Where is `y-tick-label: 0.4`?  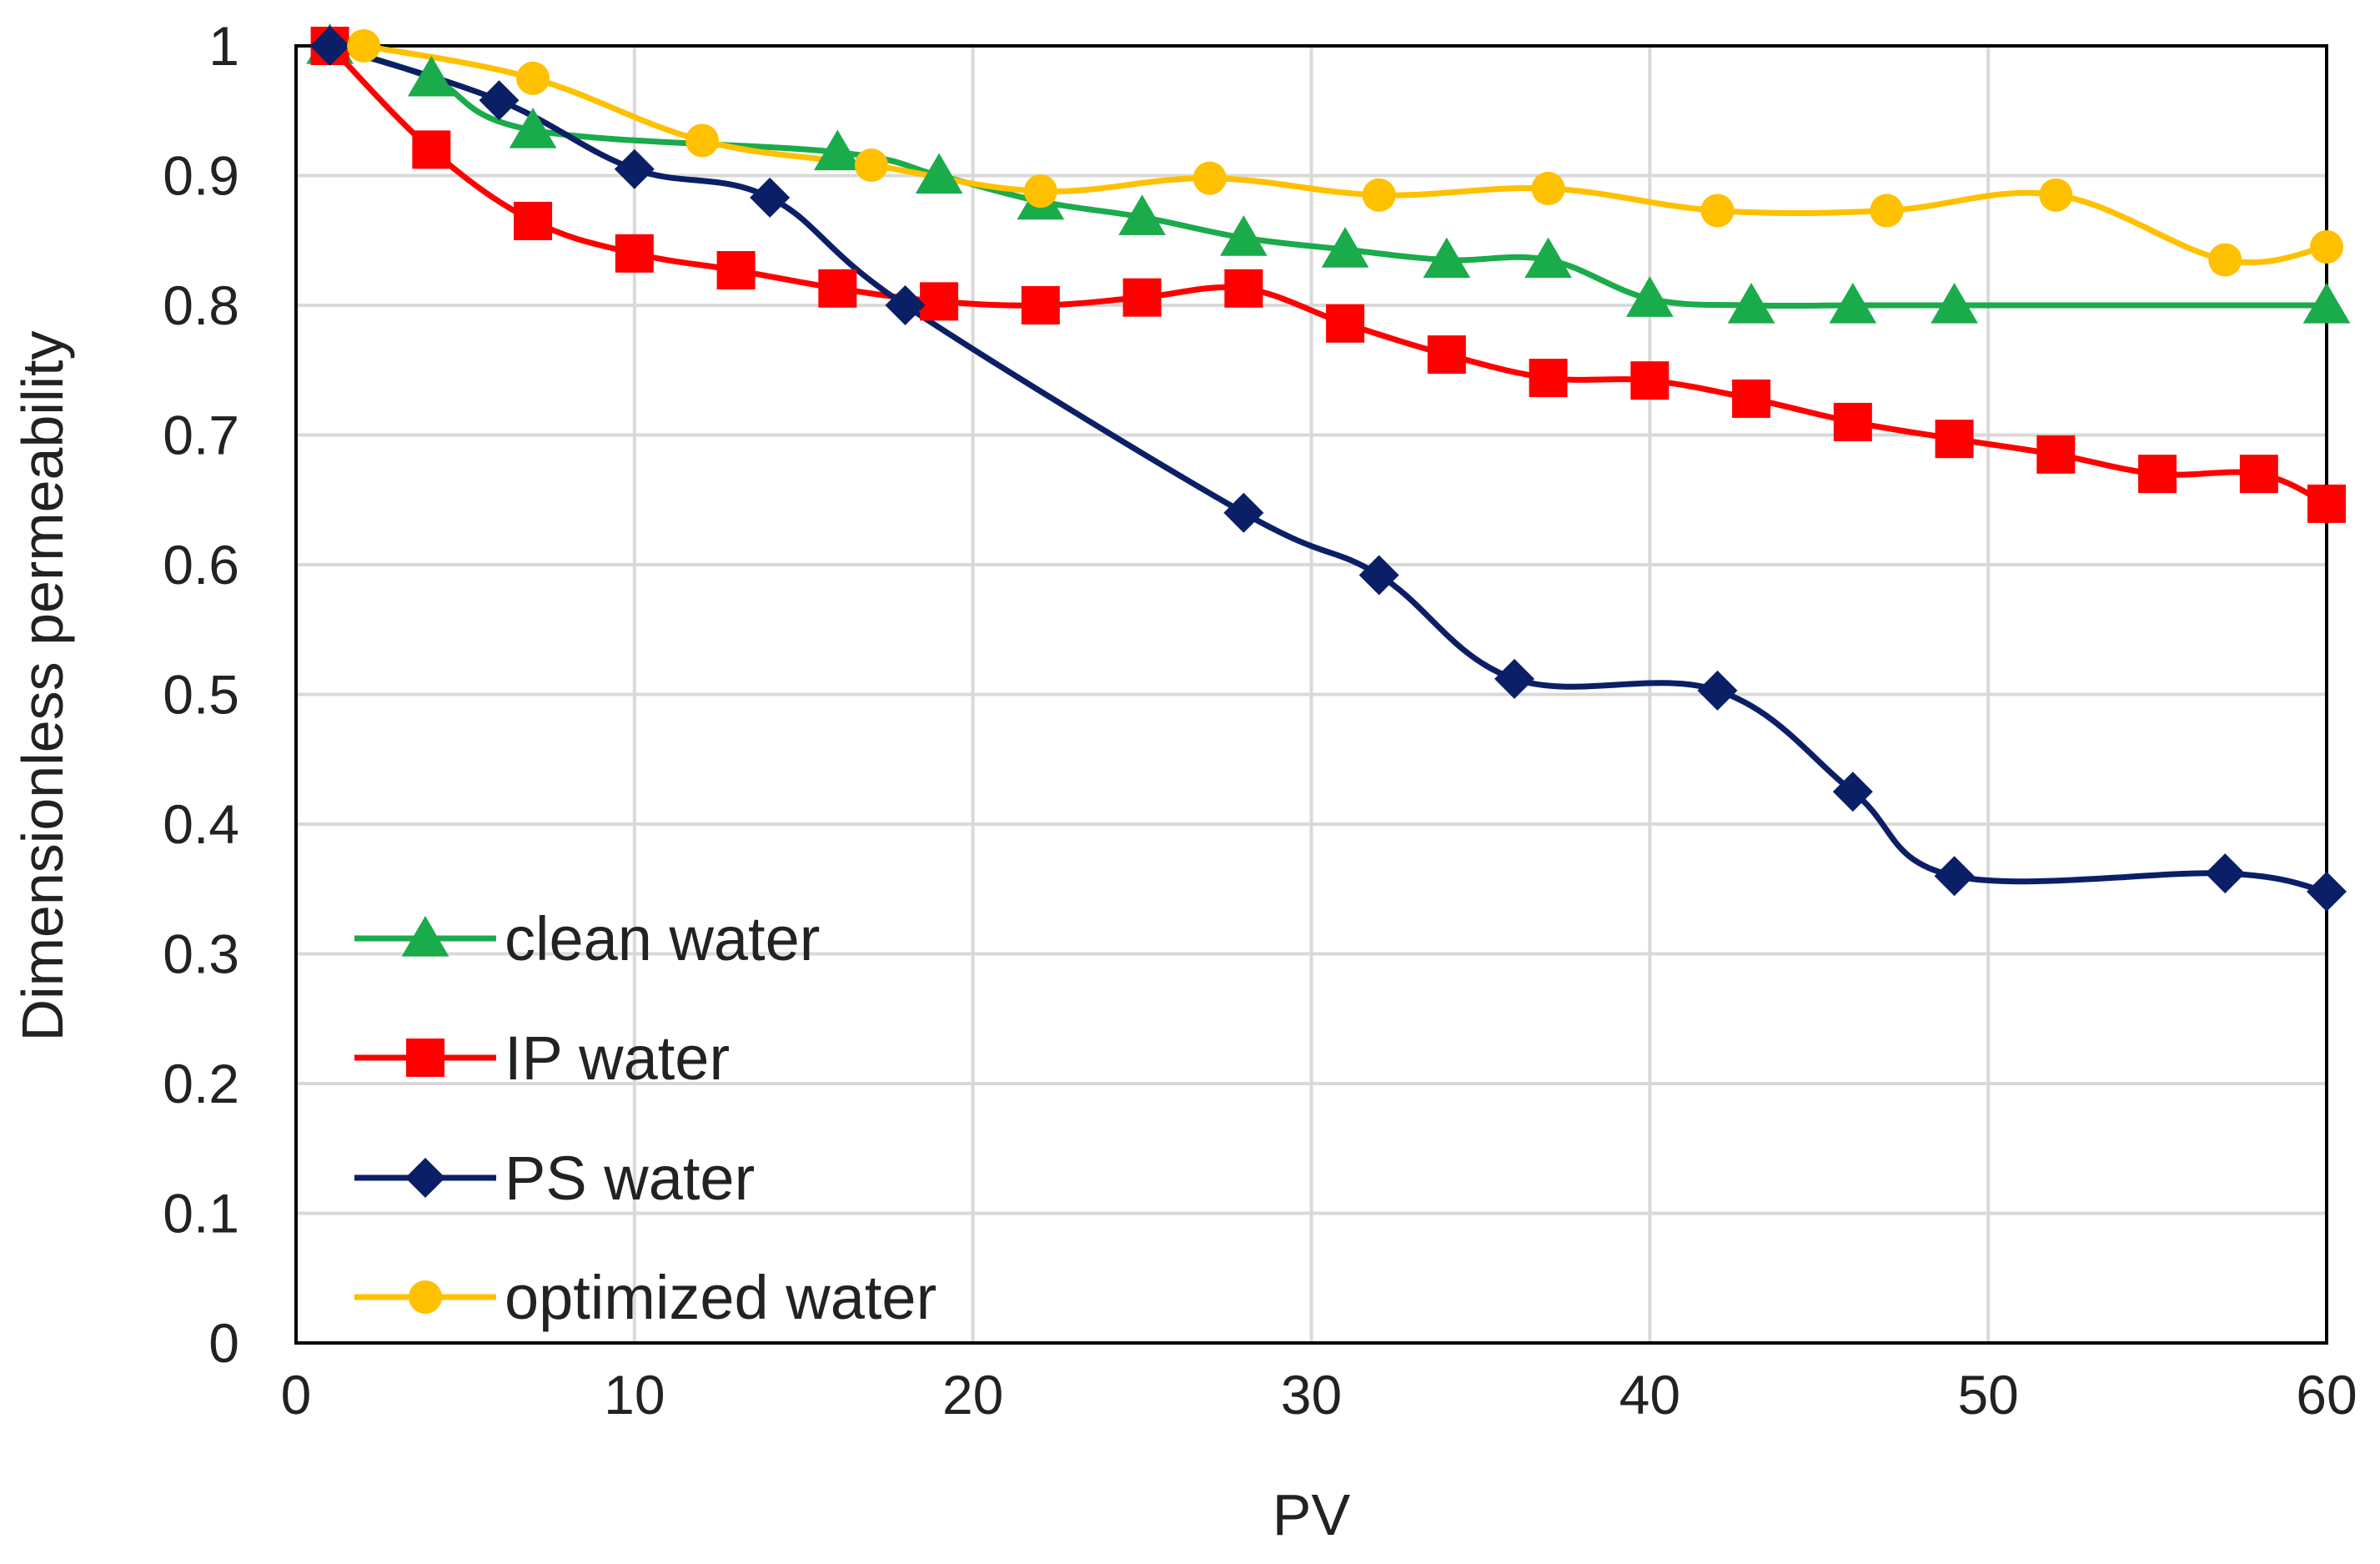
y-tick-label: 0.4 is located at coordinates (201, 824).